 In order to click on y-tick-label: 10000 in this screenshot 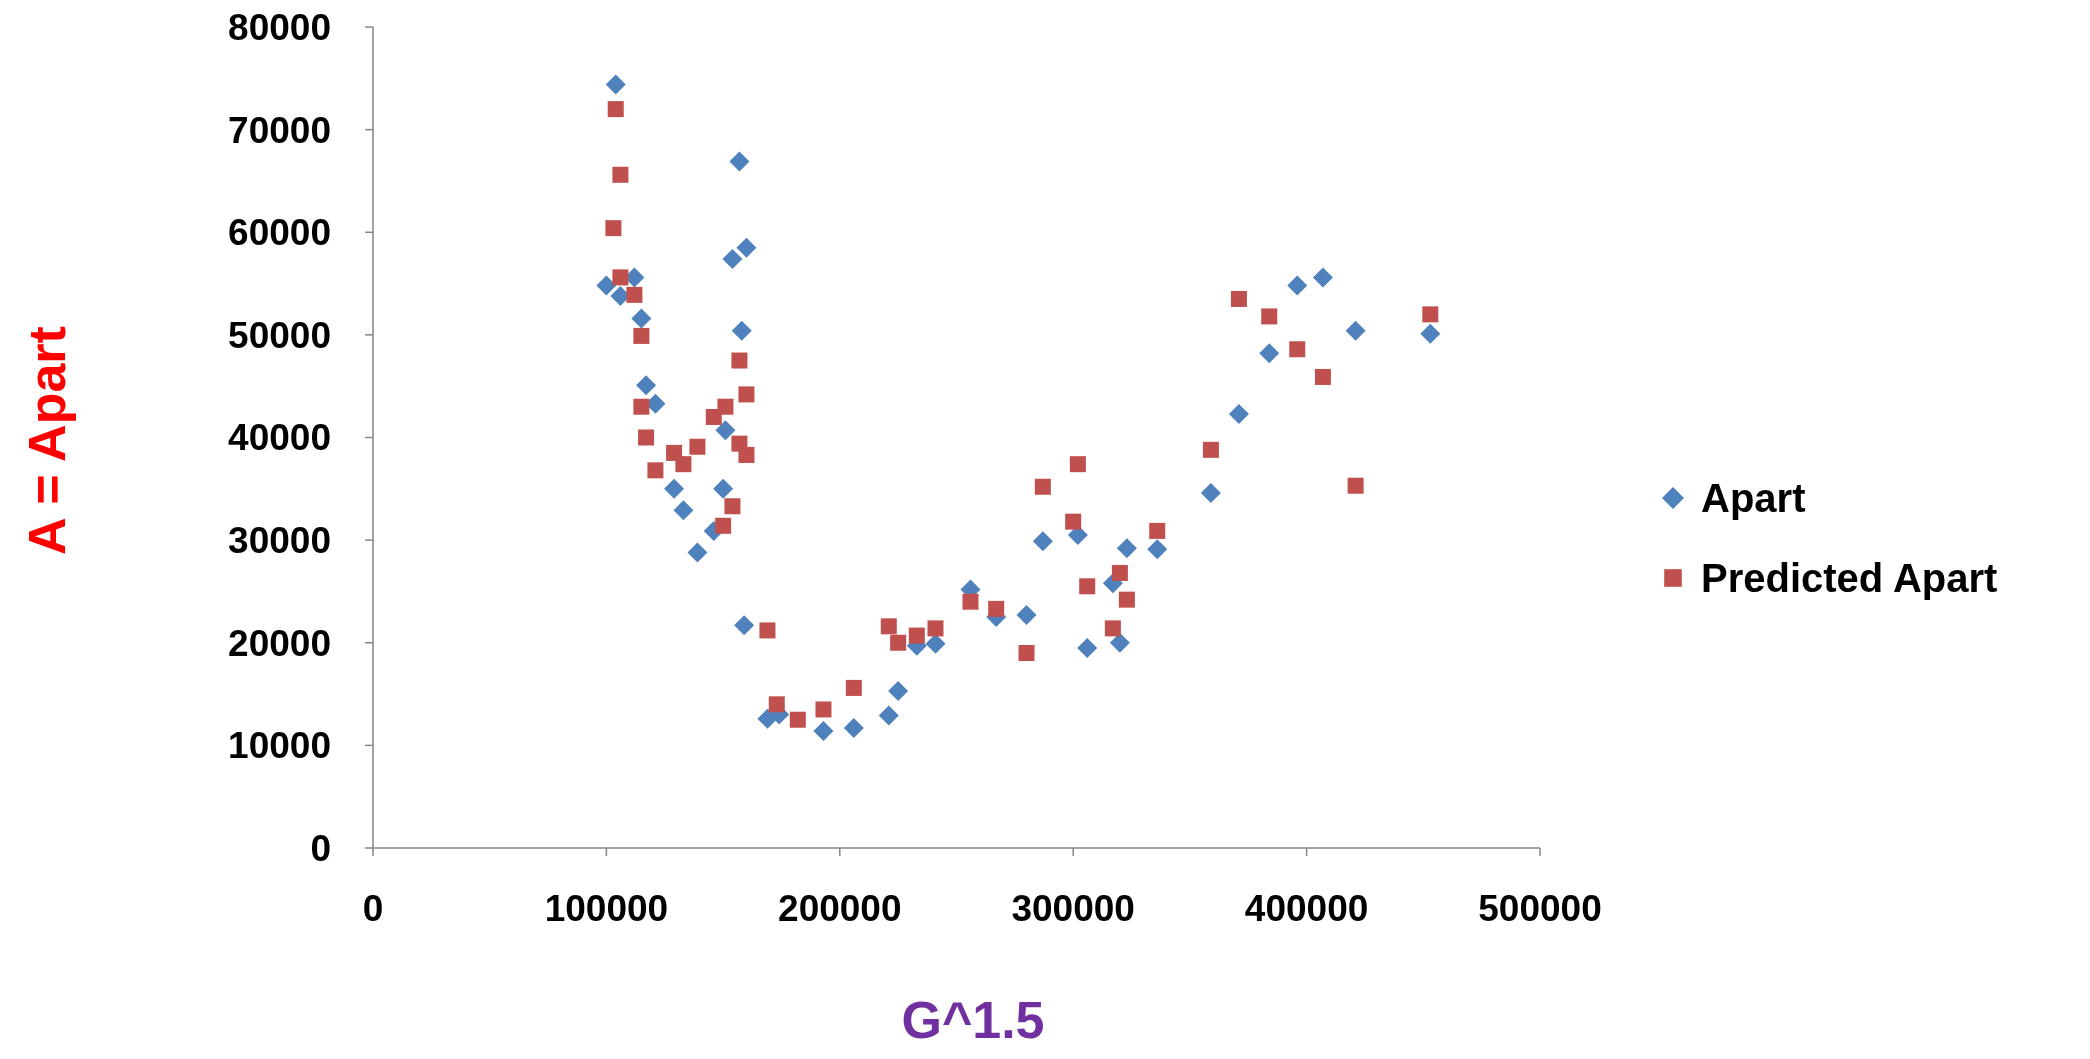, I will do `click(279, 746)`.